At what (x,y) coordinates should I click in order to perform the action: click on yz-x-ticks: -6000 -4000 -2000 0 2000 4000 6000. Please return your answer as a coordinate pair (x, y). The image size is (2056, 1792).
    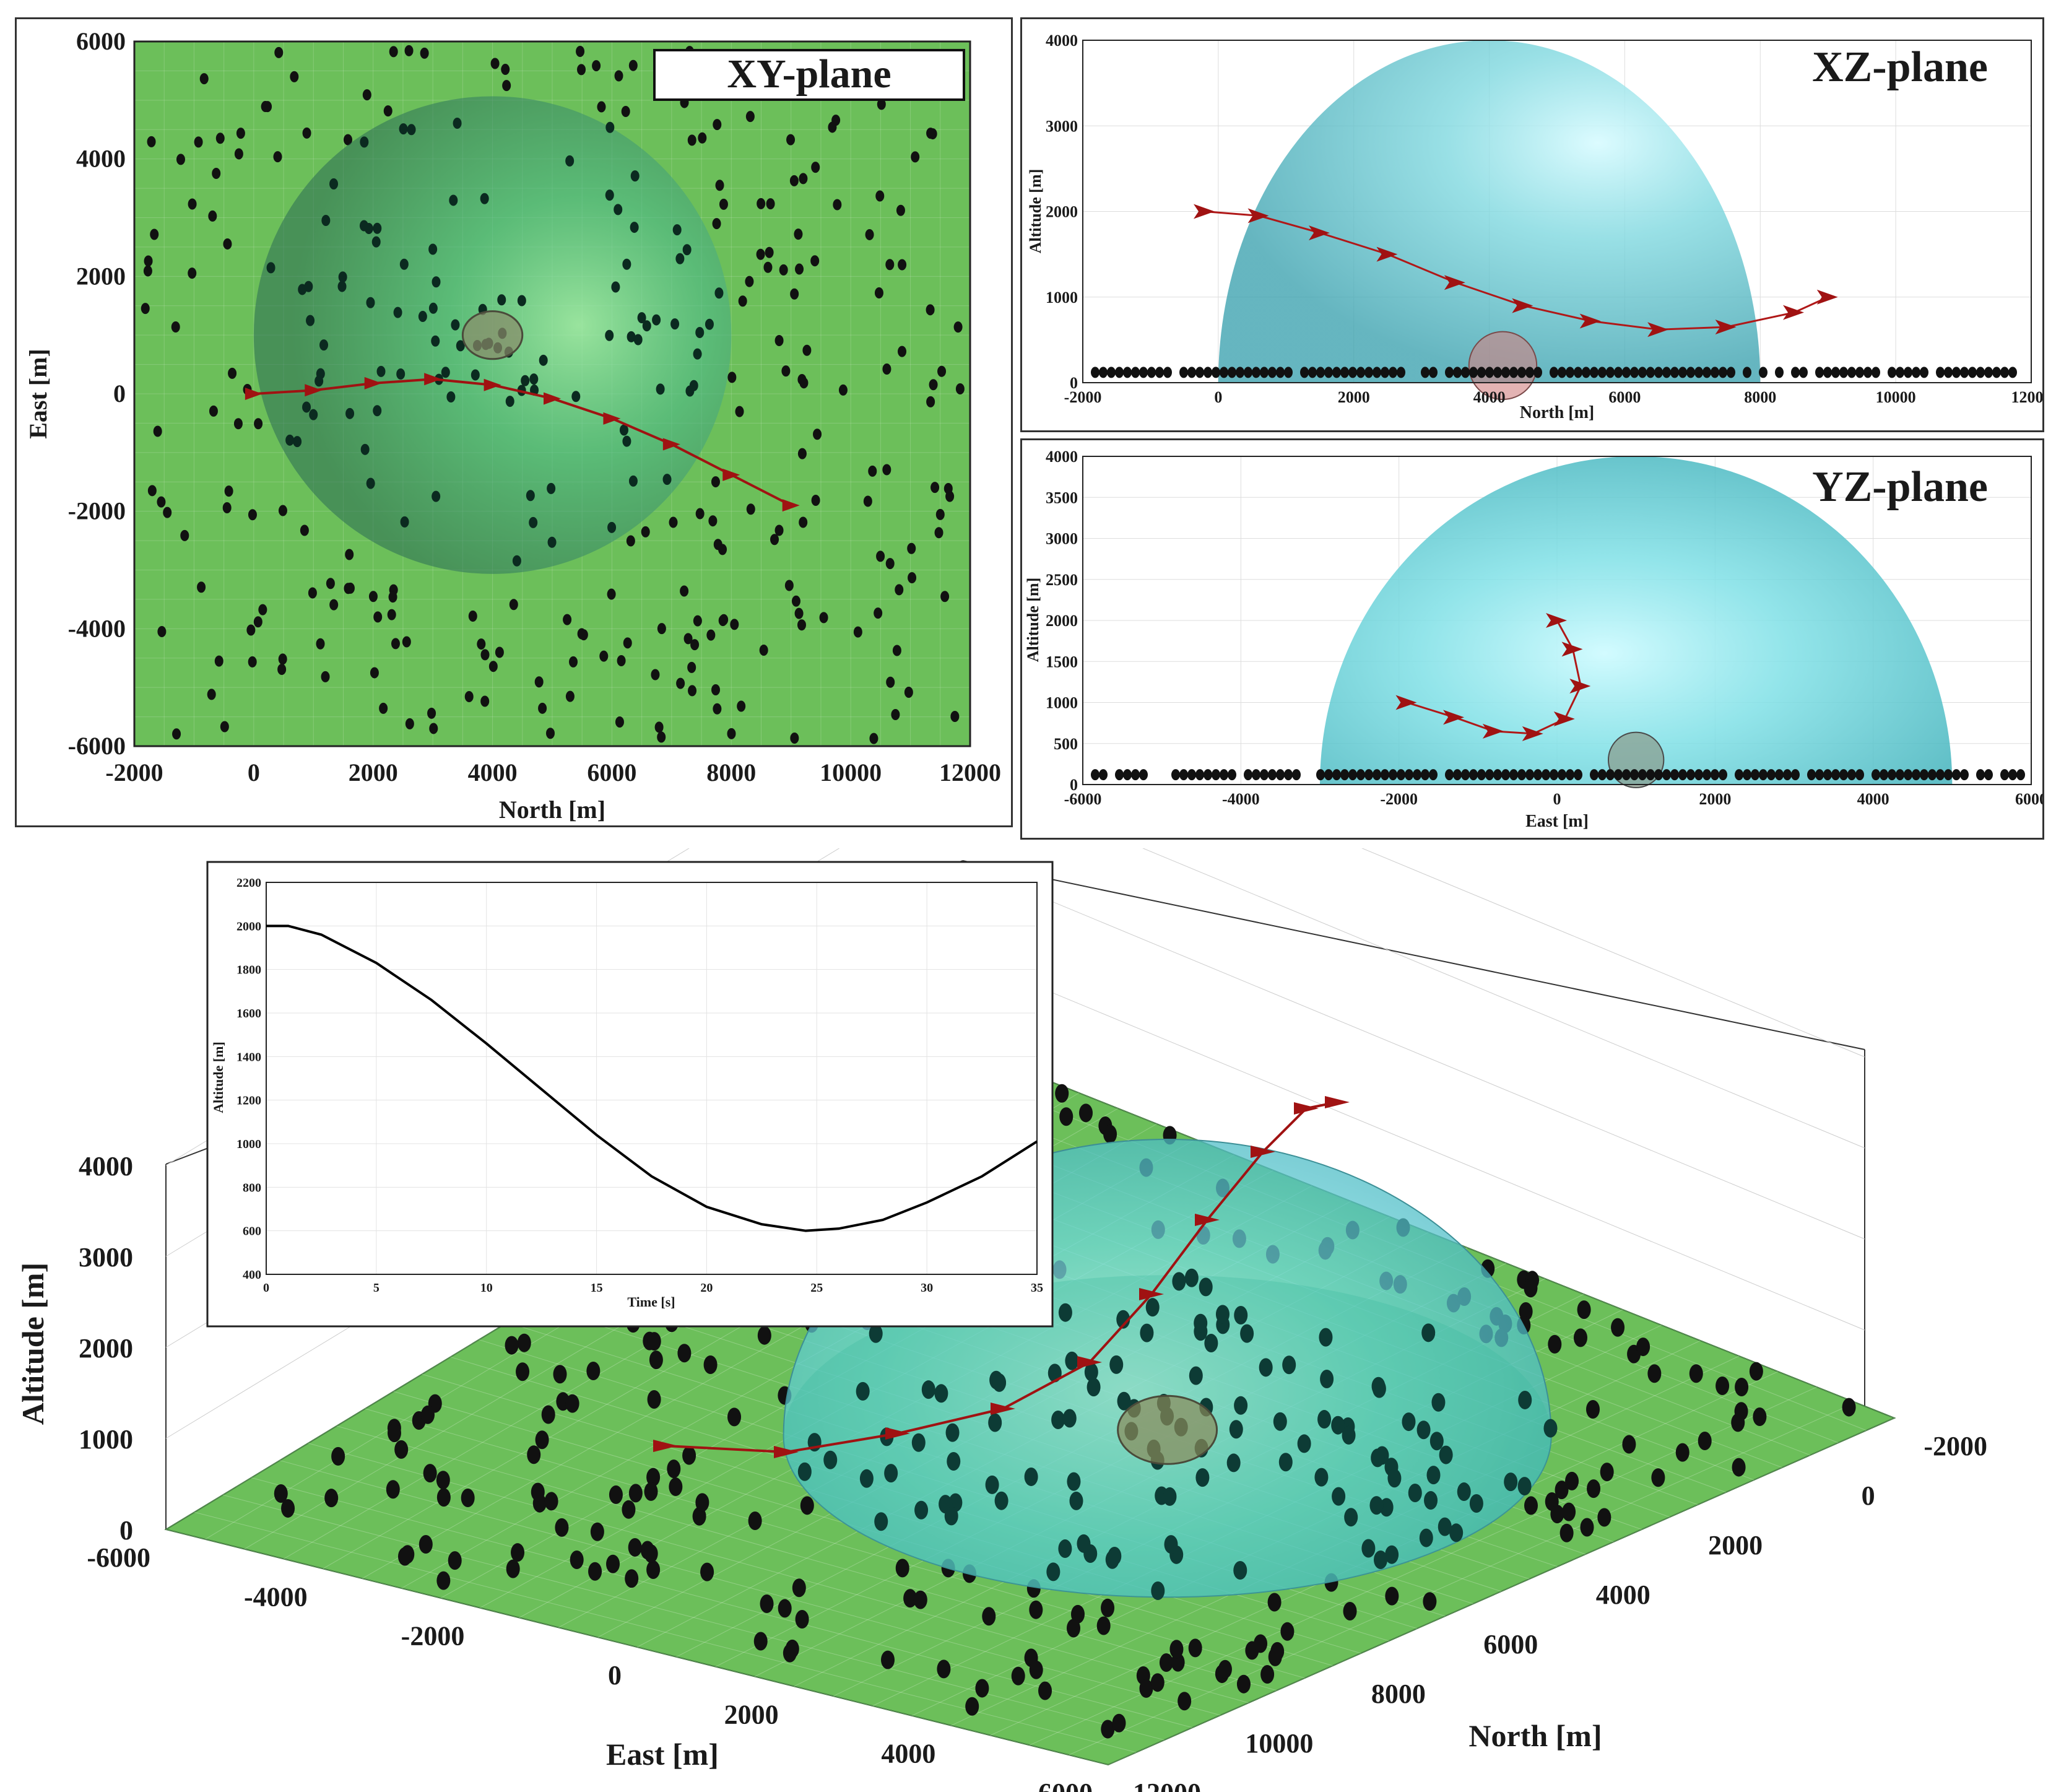
    Looking at the image, I should click on (1553, 799).